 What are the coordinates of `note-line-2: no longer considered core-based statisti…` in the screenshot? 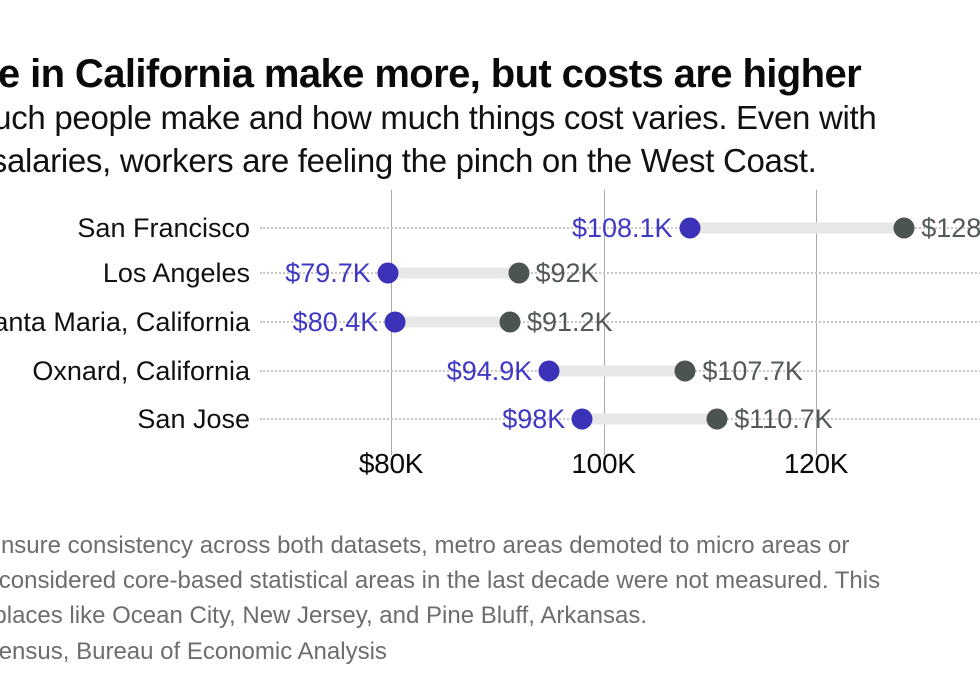 It's located at (440, 580).